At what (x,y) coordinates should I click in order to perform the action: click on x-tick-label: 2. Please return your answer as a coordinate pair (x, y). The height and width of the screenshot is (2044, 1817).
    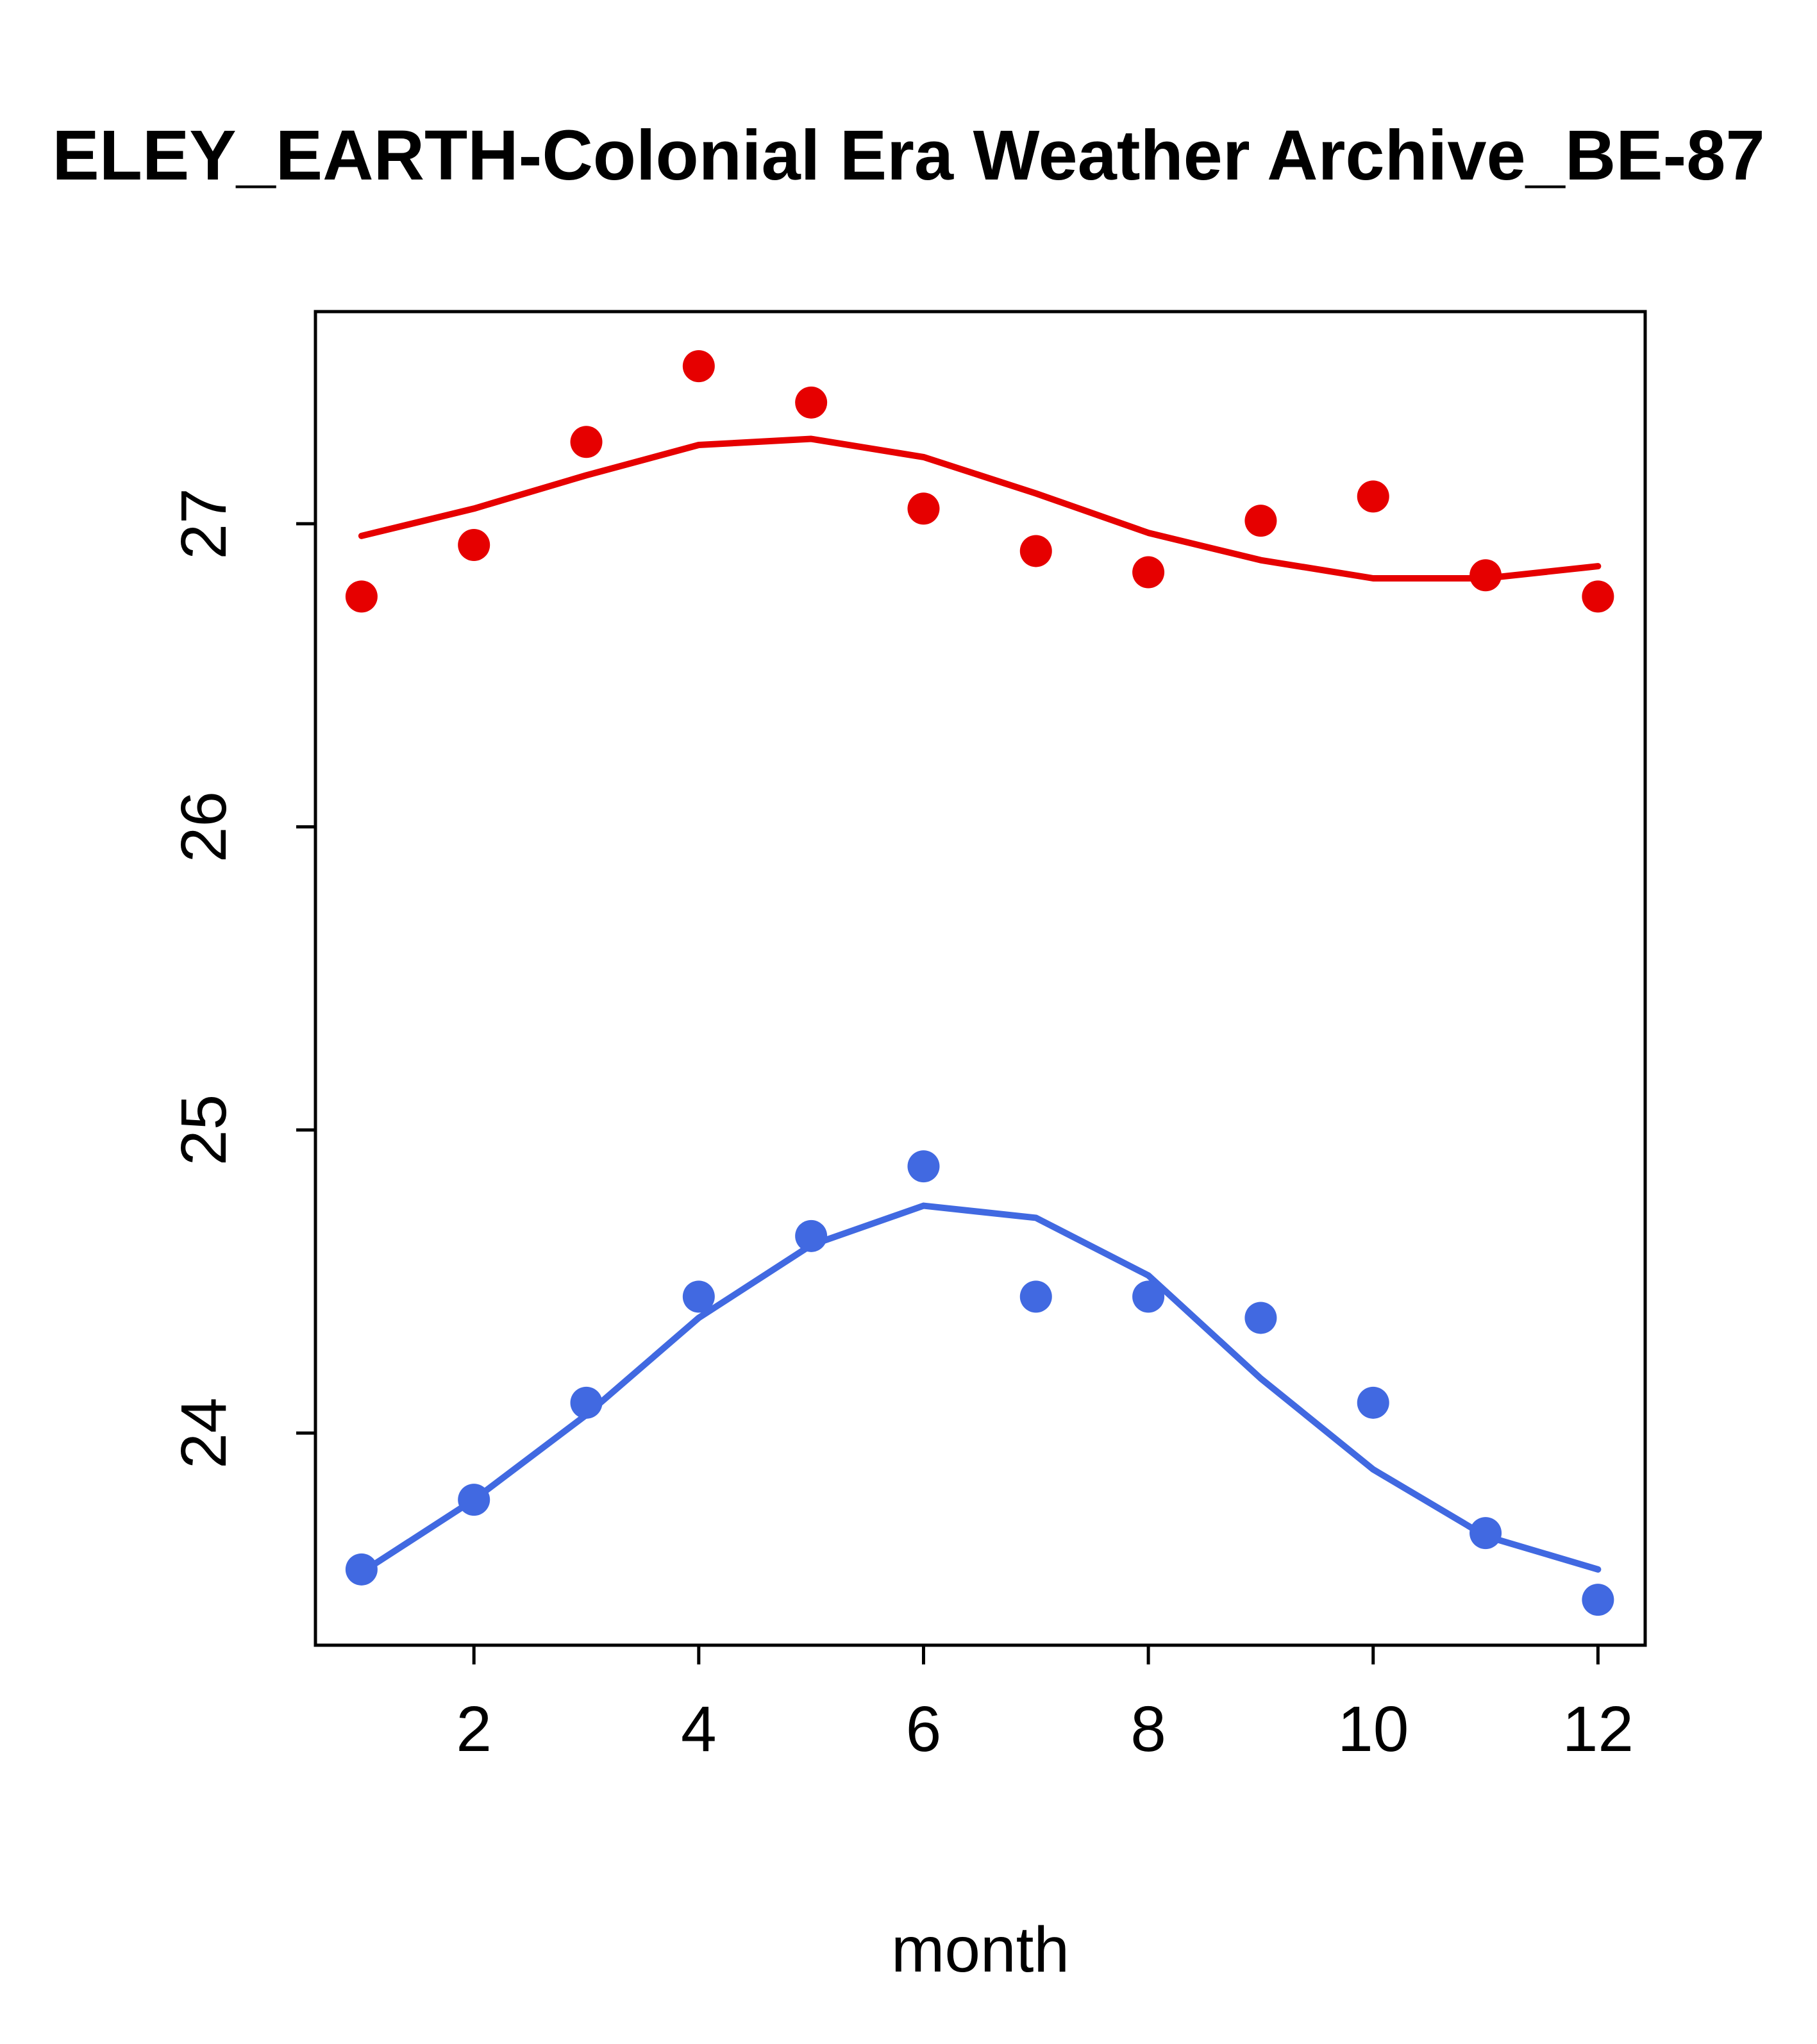
    Looking at the image, I should click on (474, 1729).